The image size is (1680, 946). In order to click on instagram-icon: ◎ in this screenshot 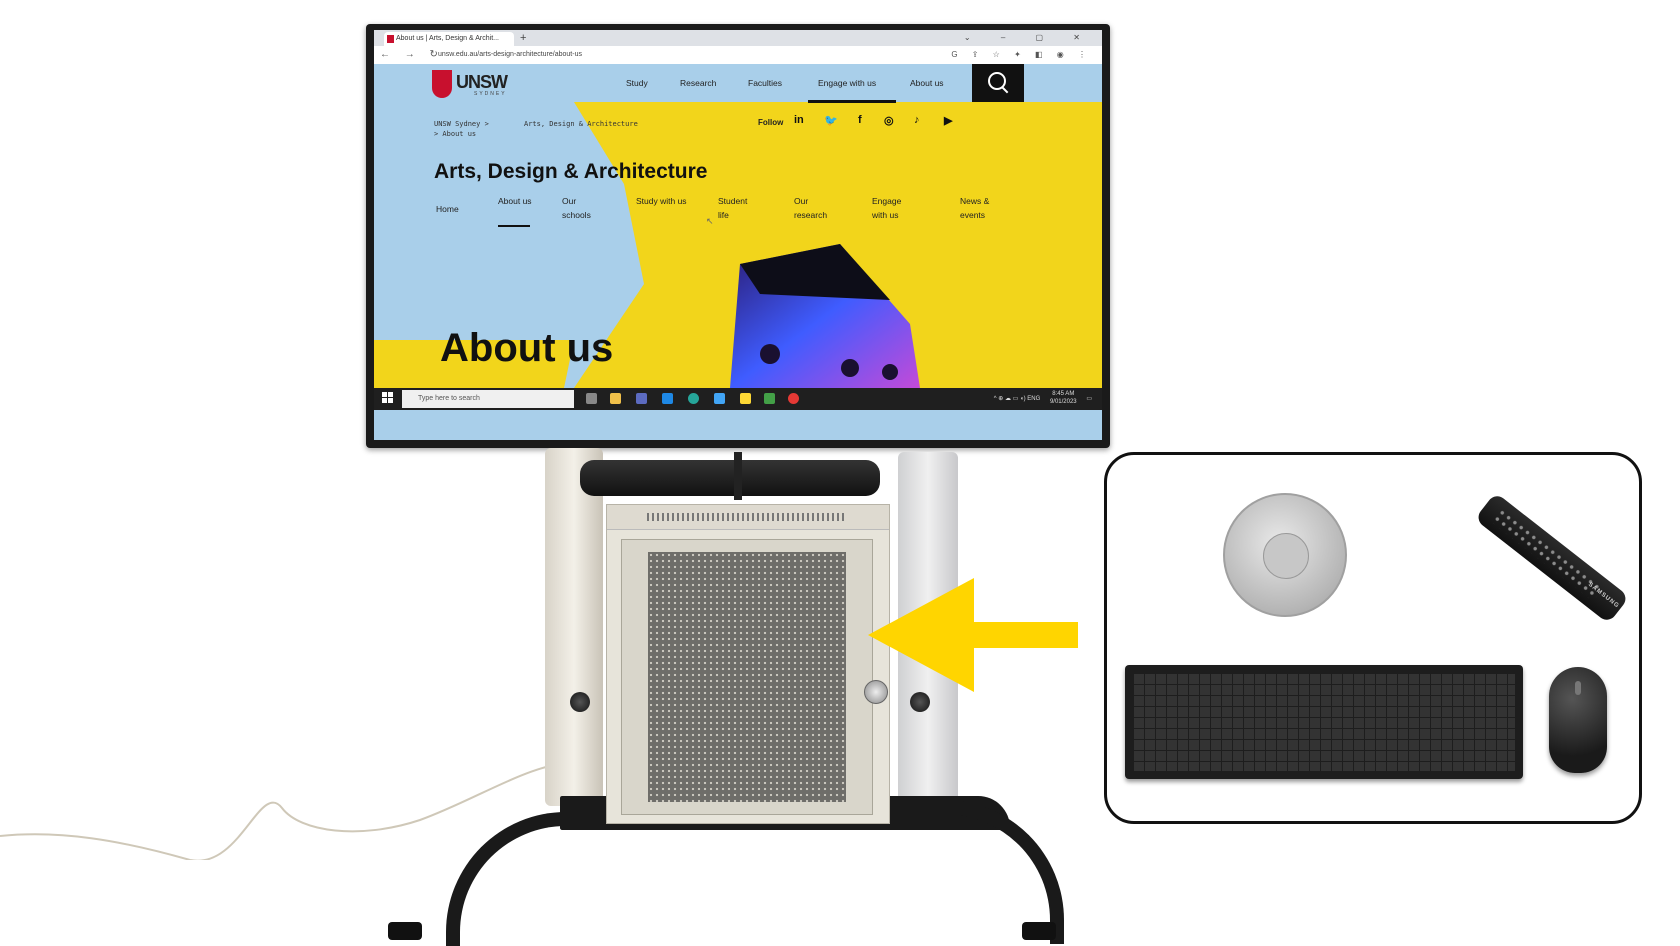, I will do `click(889, 121)`.